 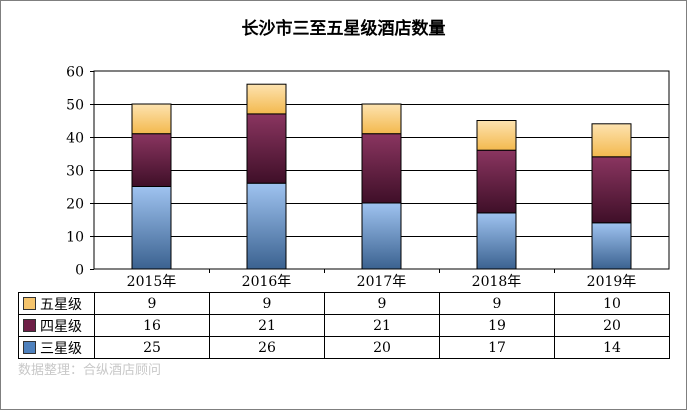 What do you see at coordinates (267, 347) in the screenshot?
I see `data-label: 26` at bounding box center [267, 347].